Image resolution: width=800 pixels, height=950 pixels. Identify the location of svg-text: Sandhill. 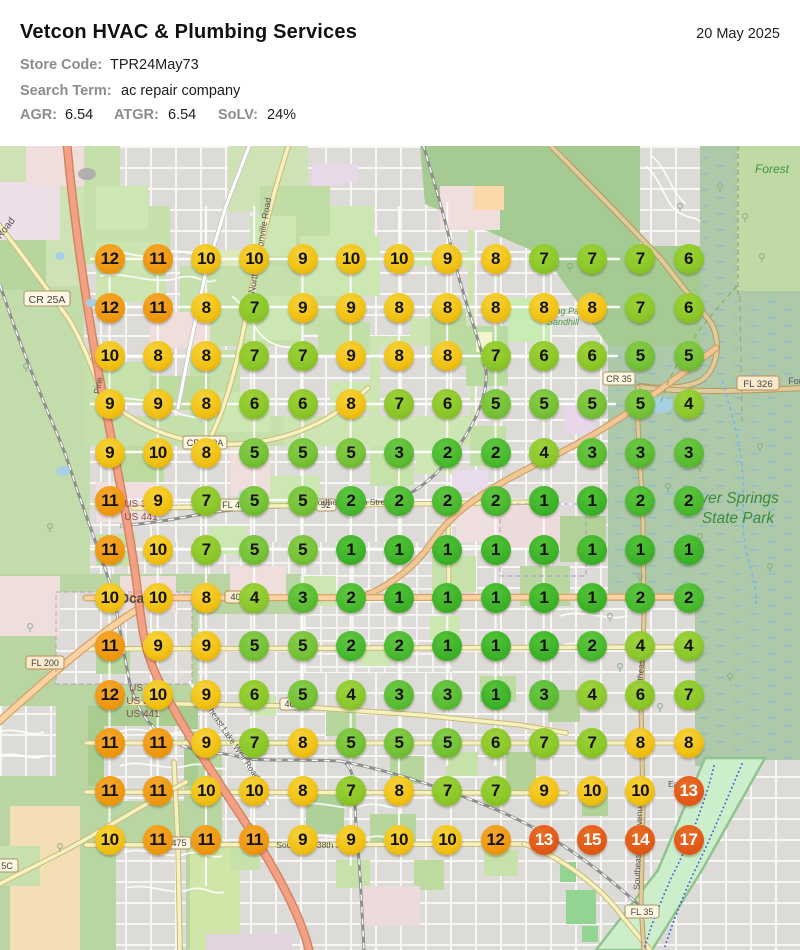
(563, 322).